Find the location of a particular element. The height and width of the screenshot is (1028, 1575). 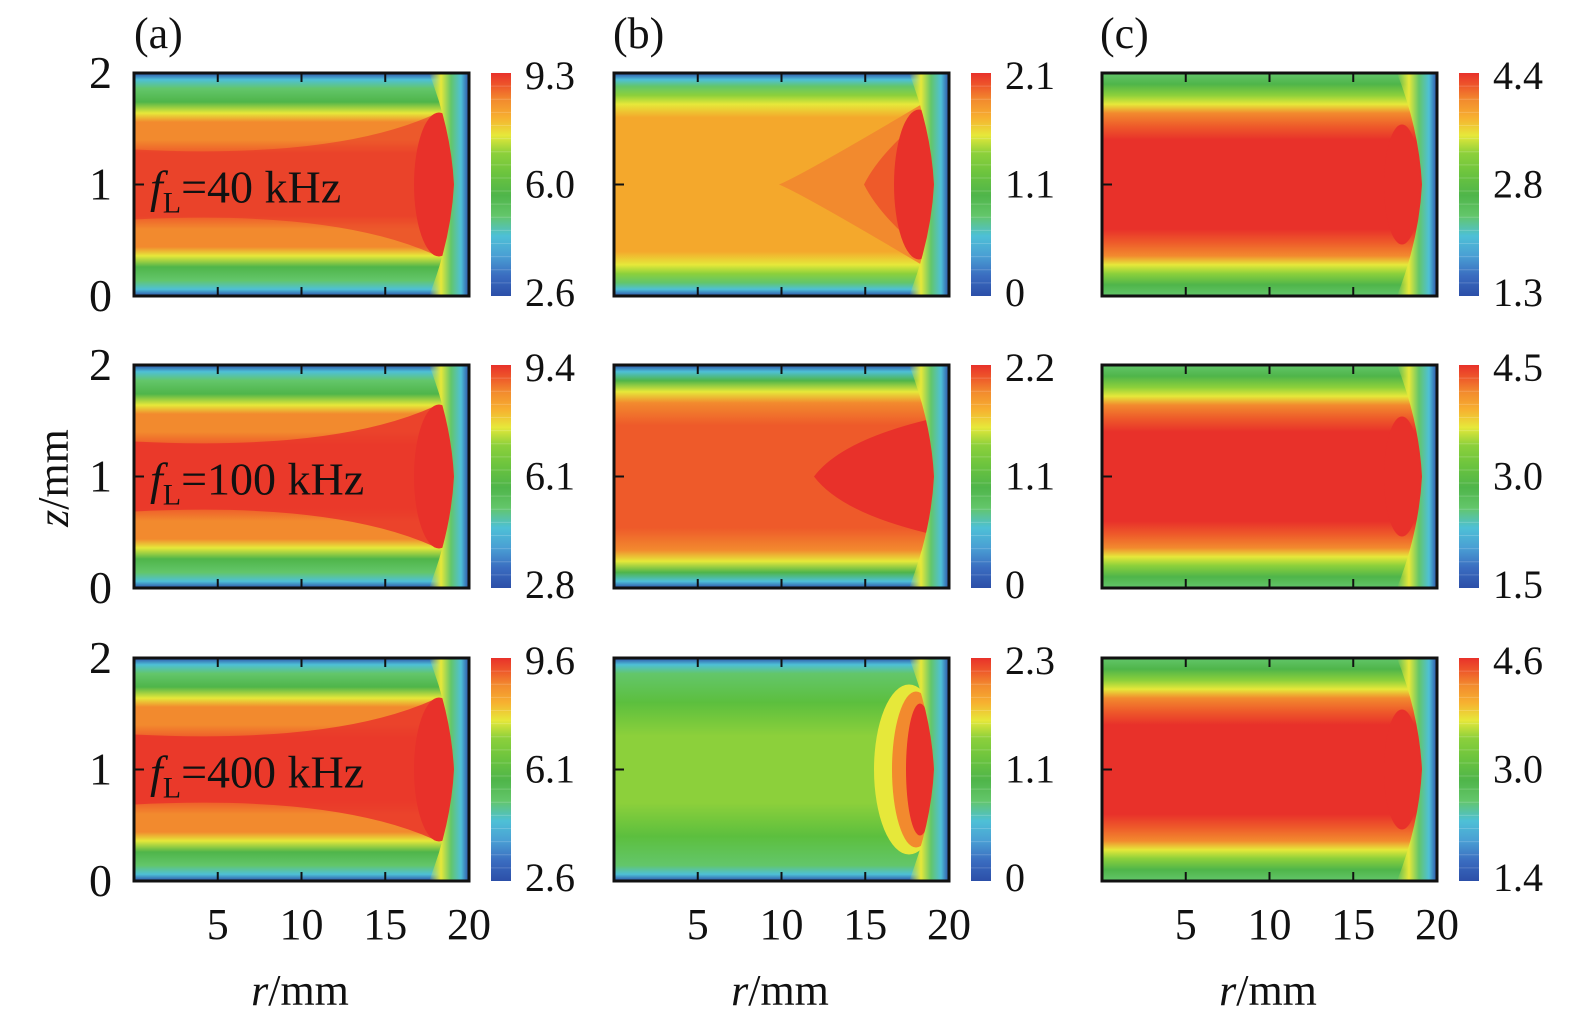

contour-panel-a-row1: 0 1 2 fL=40 kHz 9.3 6.0 2.6 is located at coordinates (332, 184).